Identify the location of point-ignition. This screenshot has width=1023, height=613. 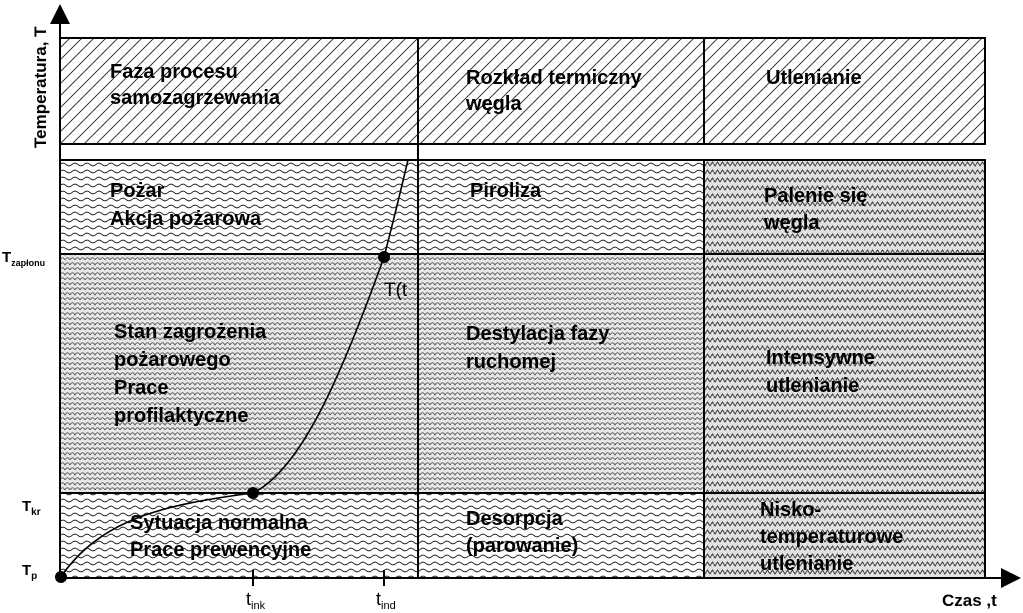
(384, 257).